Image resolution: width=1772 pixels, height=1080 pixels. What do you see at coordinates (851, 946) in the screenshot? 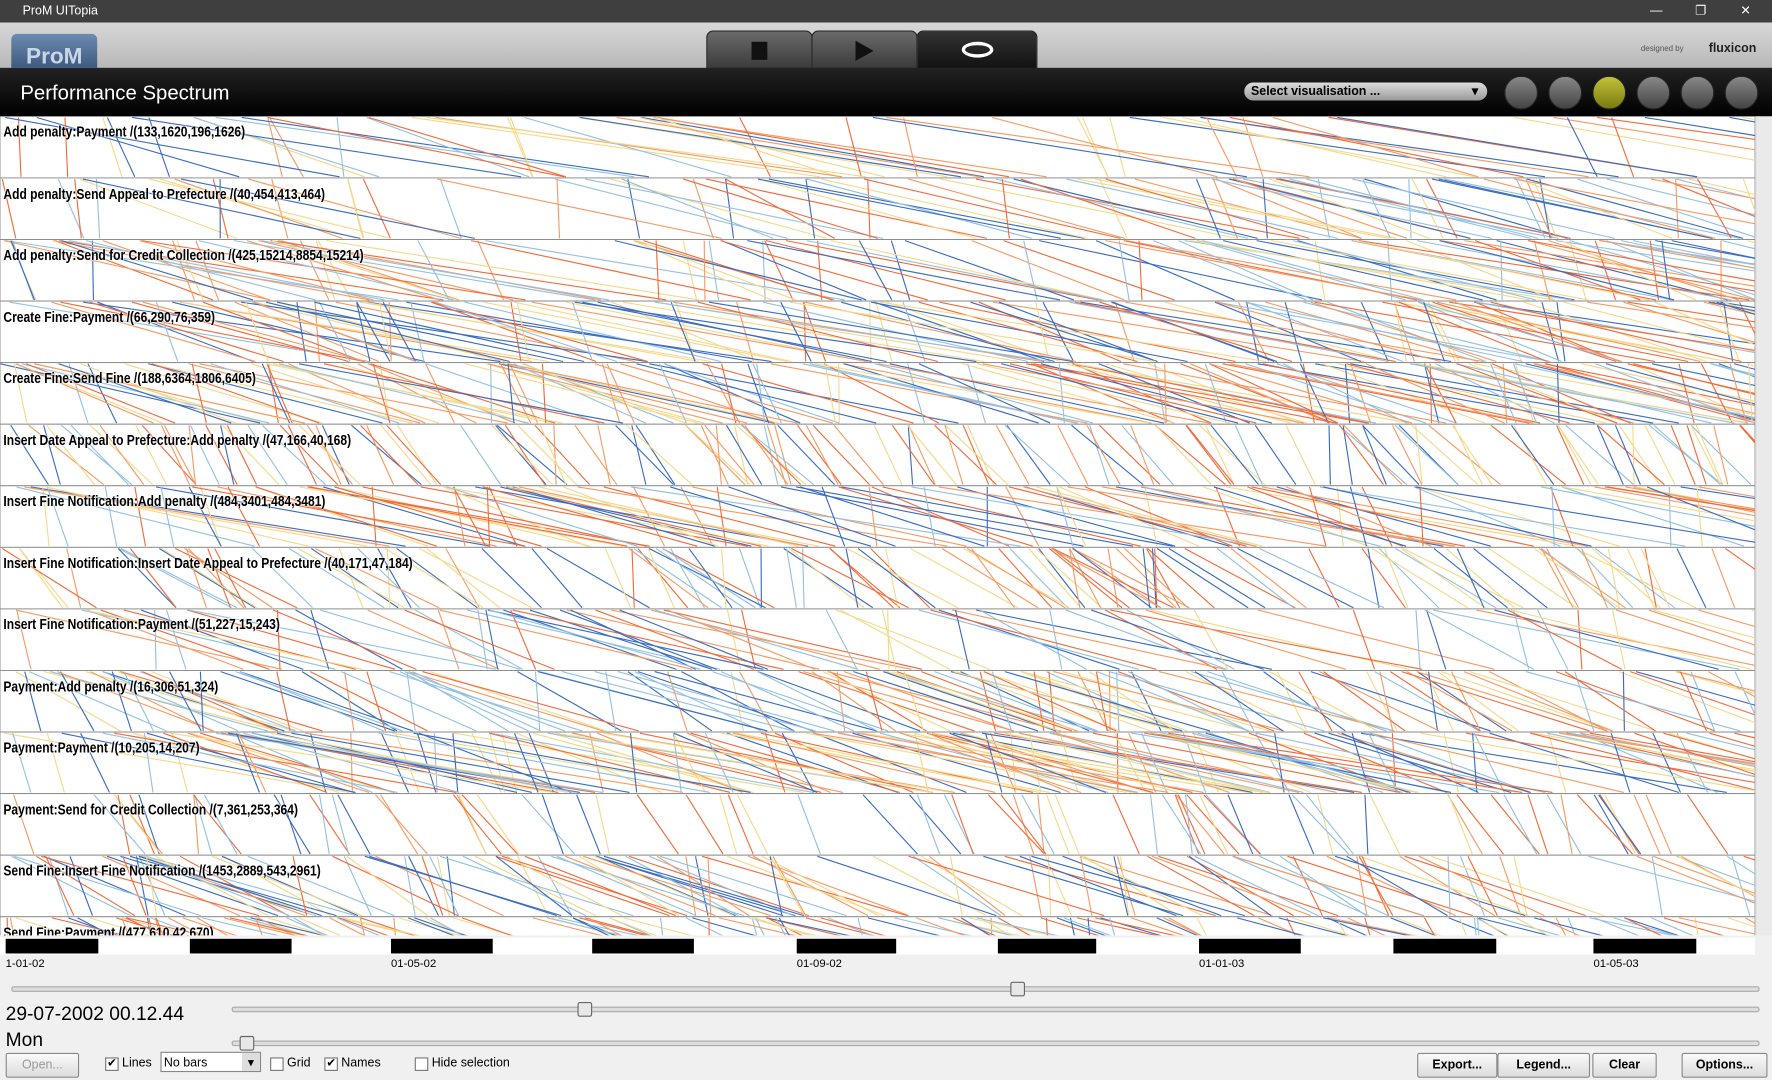
I see `timeline-segments` at bounding box center [851, 946].